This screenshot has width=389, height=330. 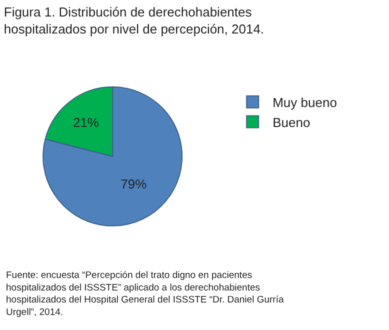 I want to click on data-label: 21%, so click(x=86, y=122).